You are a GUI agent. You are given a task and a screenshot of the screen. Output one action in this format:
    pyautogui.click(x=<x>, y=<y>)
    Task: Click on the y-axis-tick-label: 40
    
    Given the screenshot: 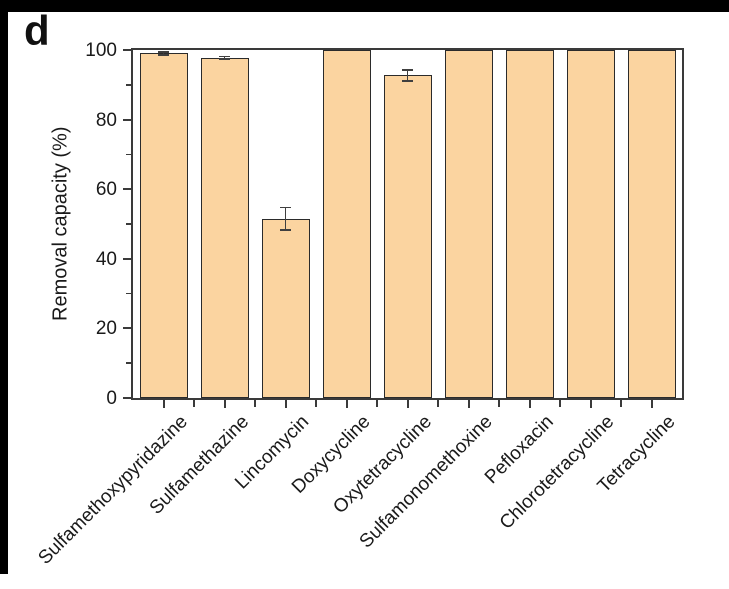 What is the action you would take?
    pyautogui.click(x=106, y=259)
    